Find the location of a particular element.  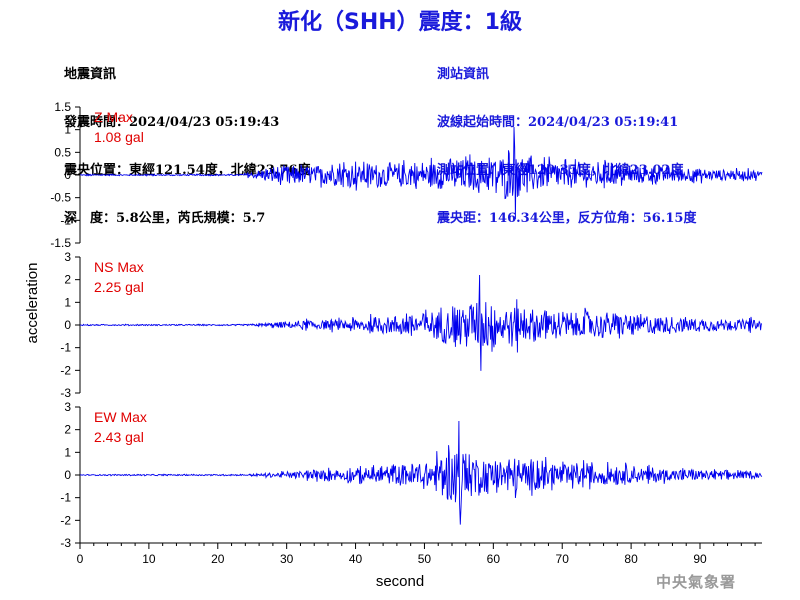

earthquake-info-heading: 地震資訊 is located at coordinates (90, 74).